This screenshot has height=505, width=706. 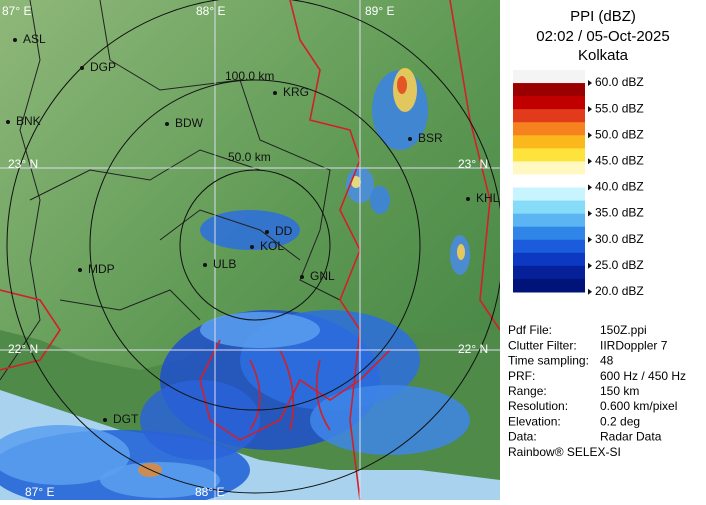 I want to click on ring-label: 50.0 km, so click(x=249, y=157).